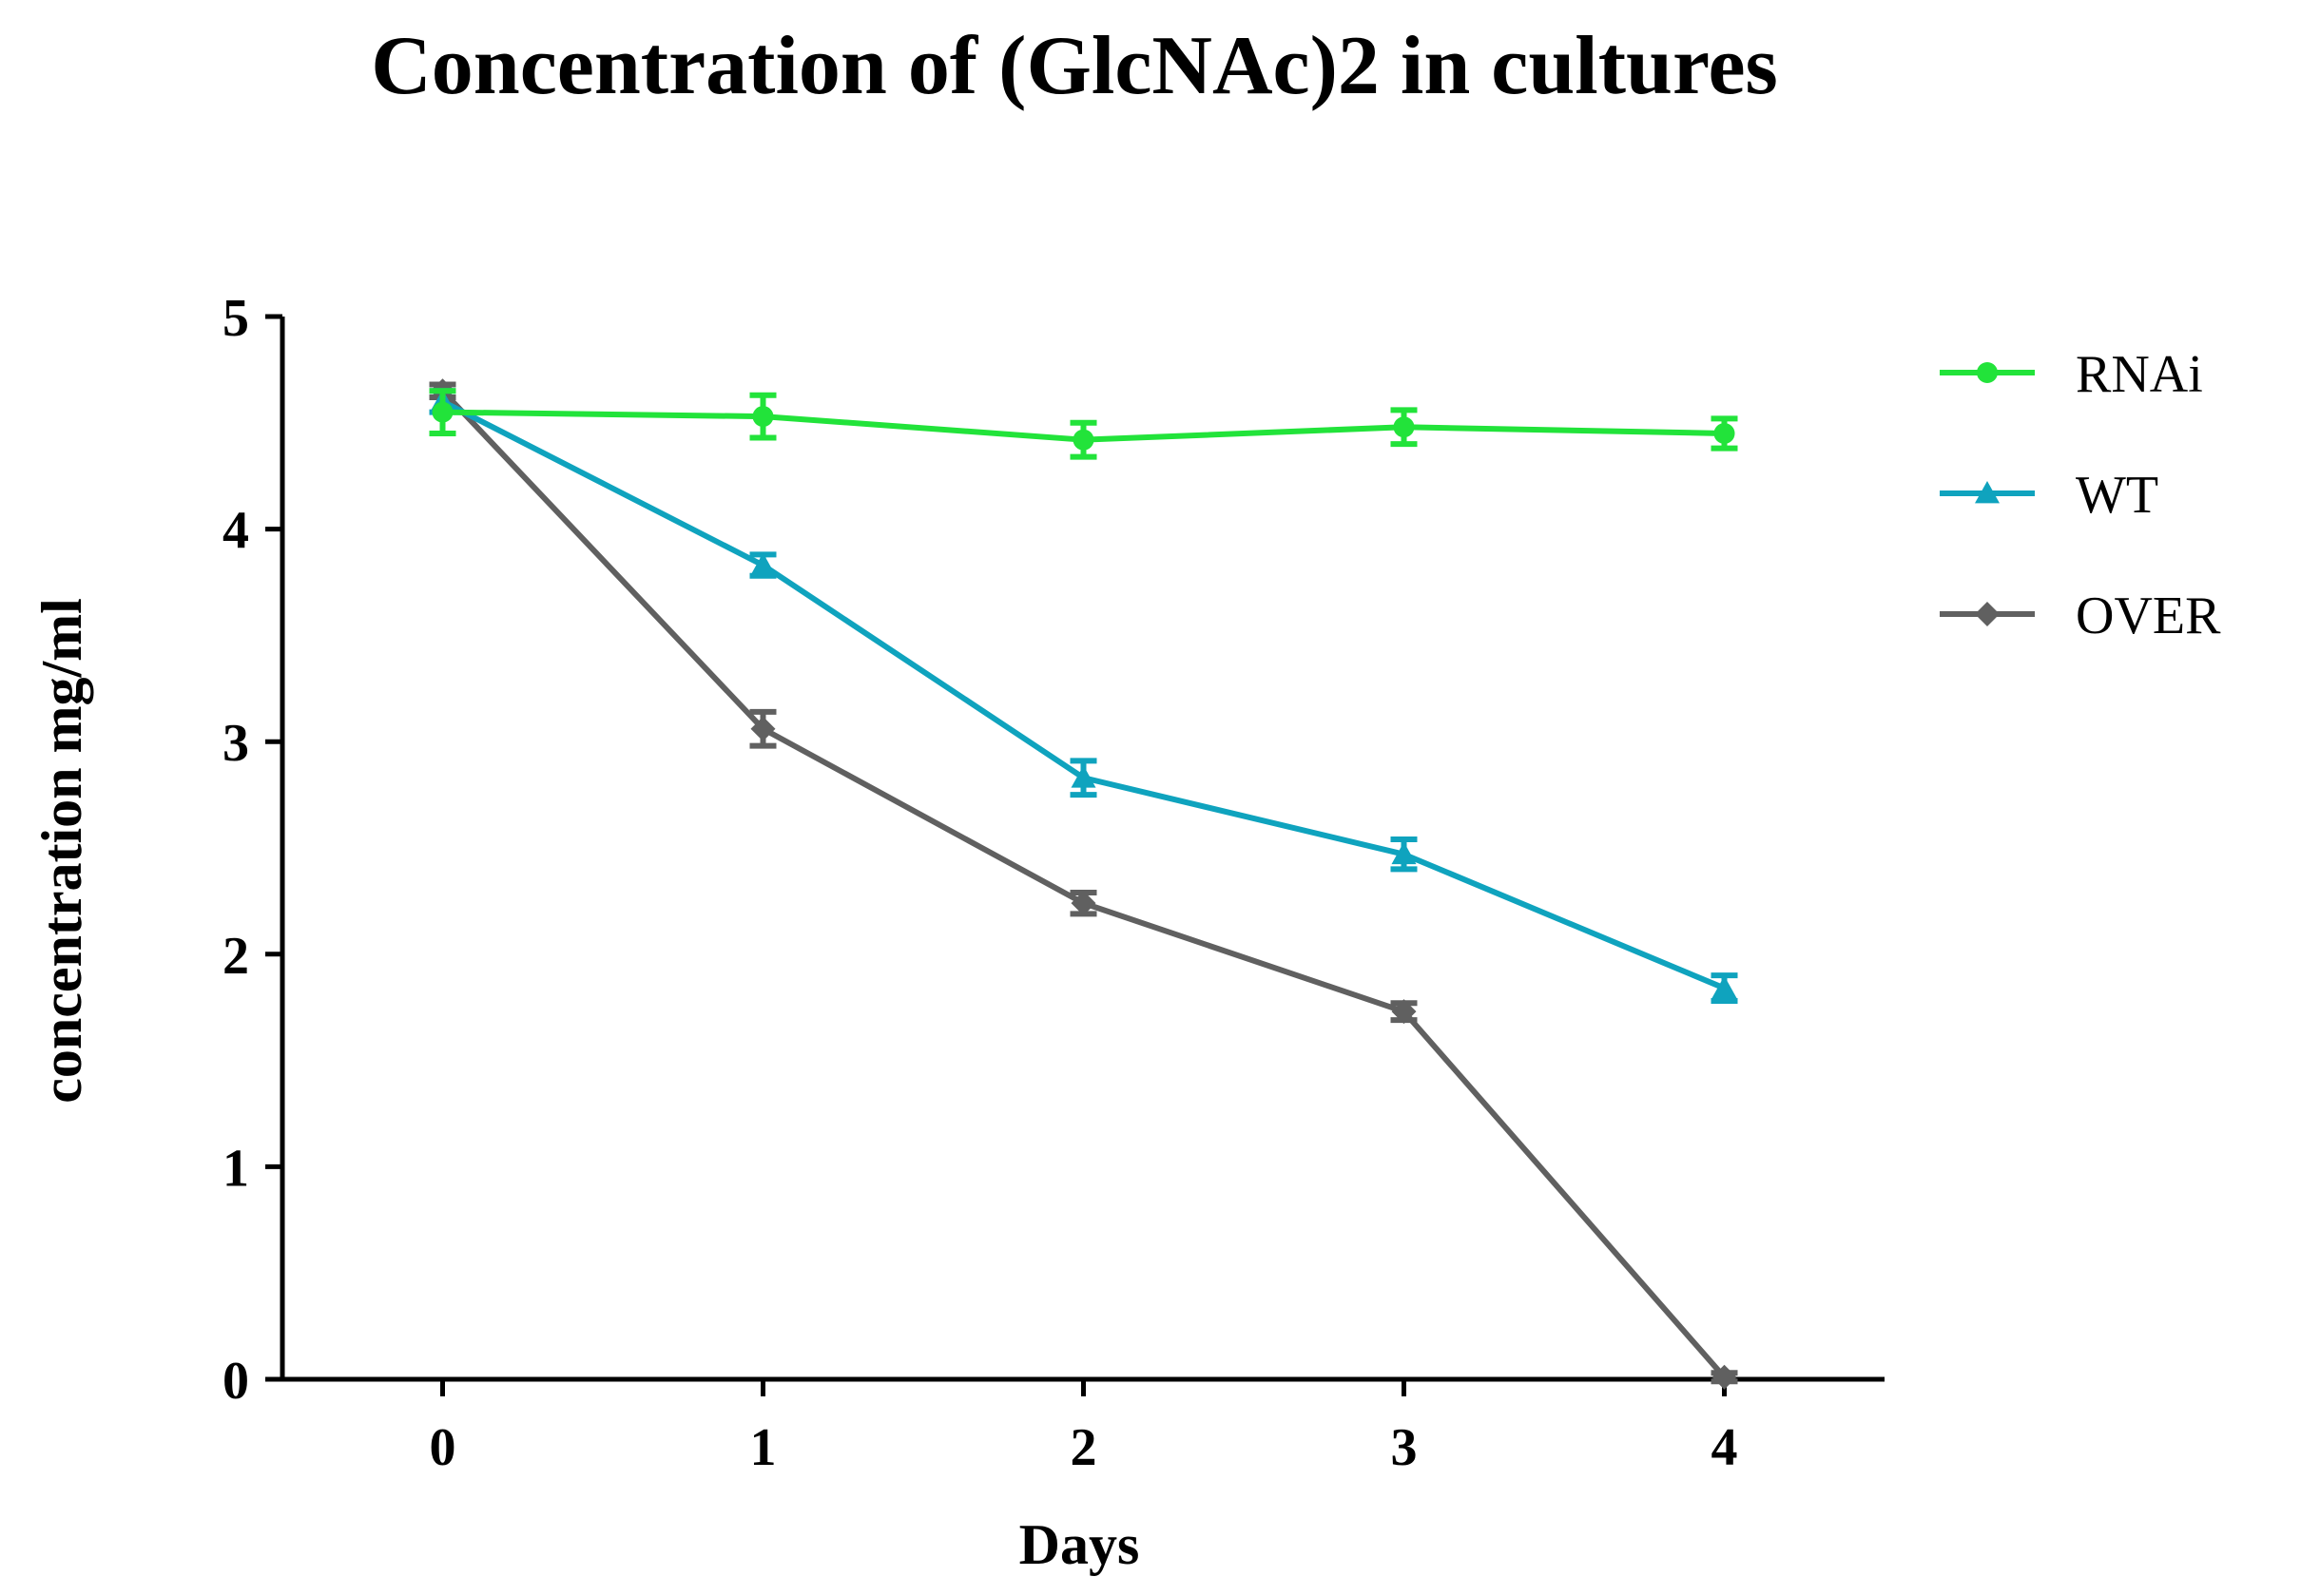 Image resolution: width=2301 pixels, height=1596 pixels. What do you see at coordinates (1404, 1447) in the screenshot?
I see `x-tick-label: 3` at bounding box center [1404, 1447].